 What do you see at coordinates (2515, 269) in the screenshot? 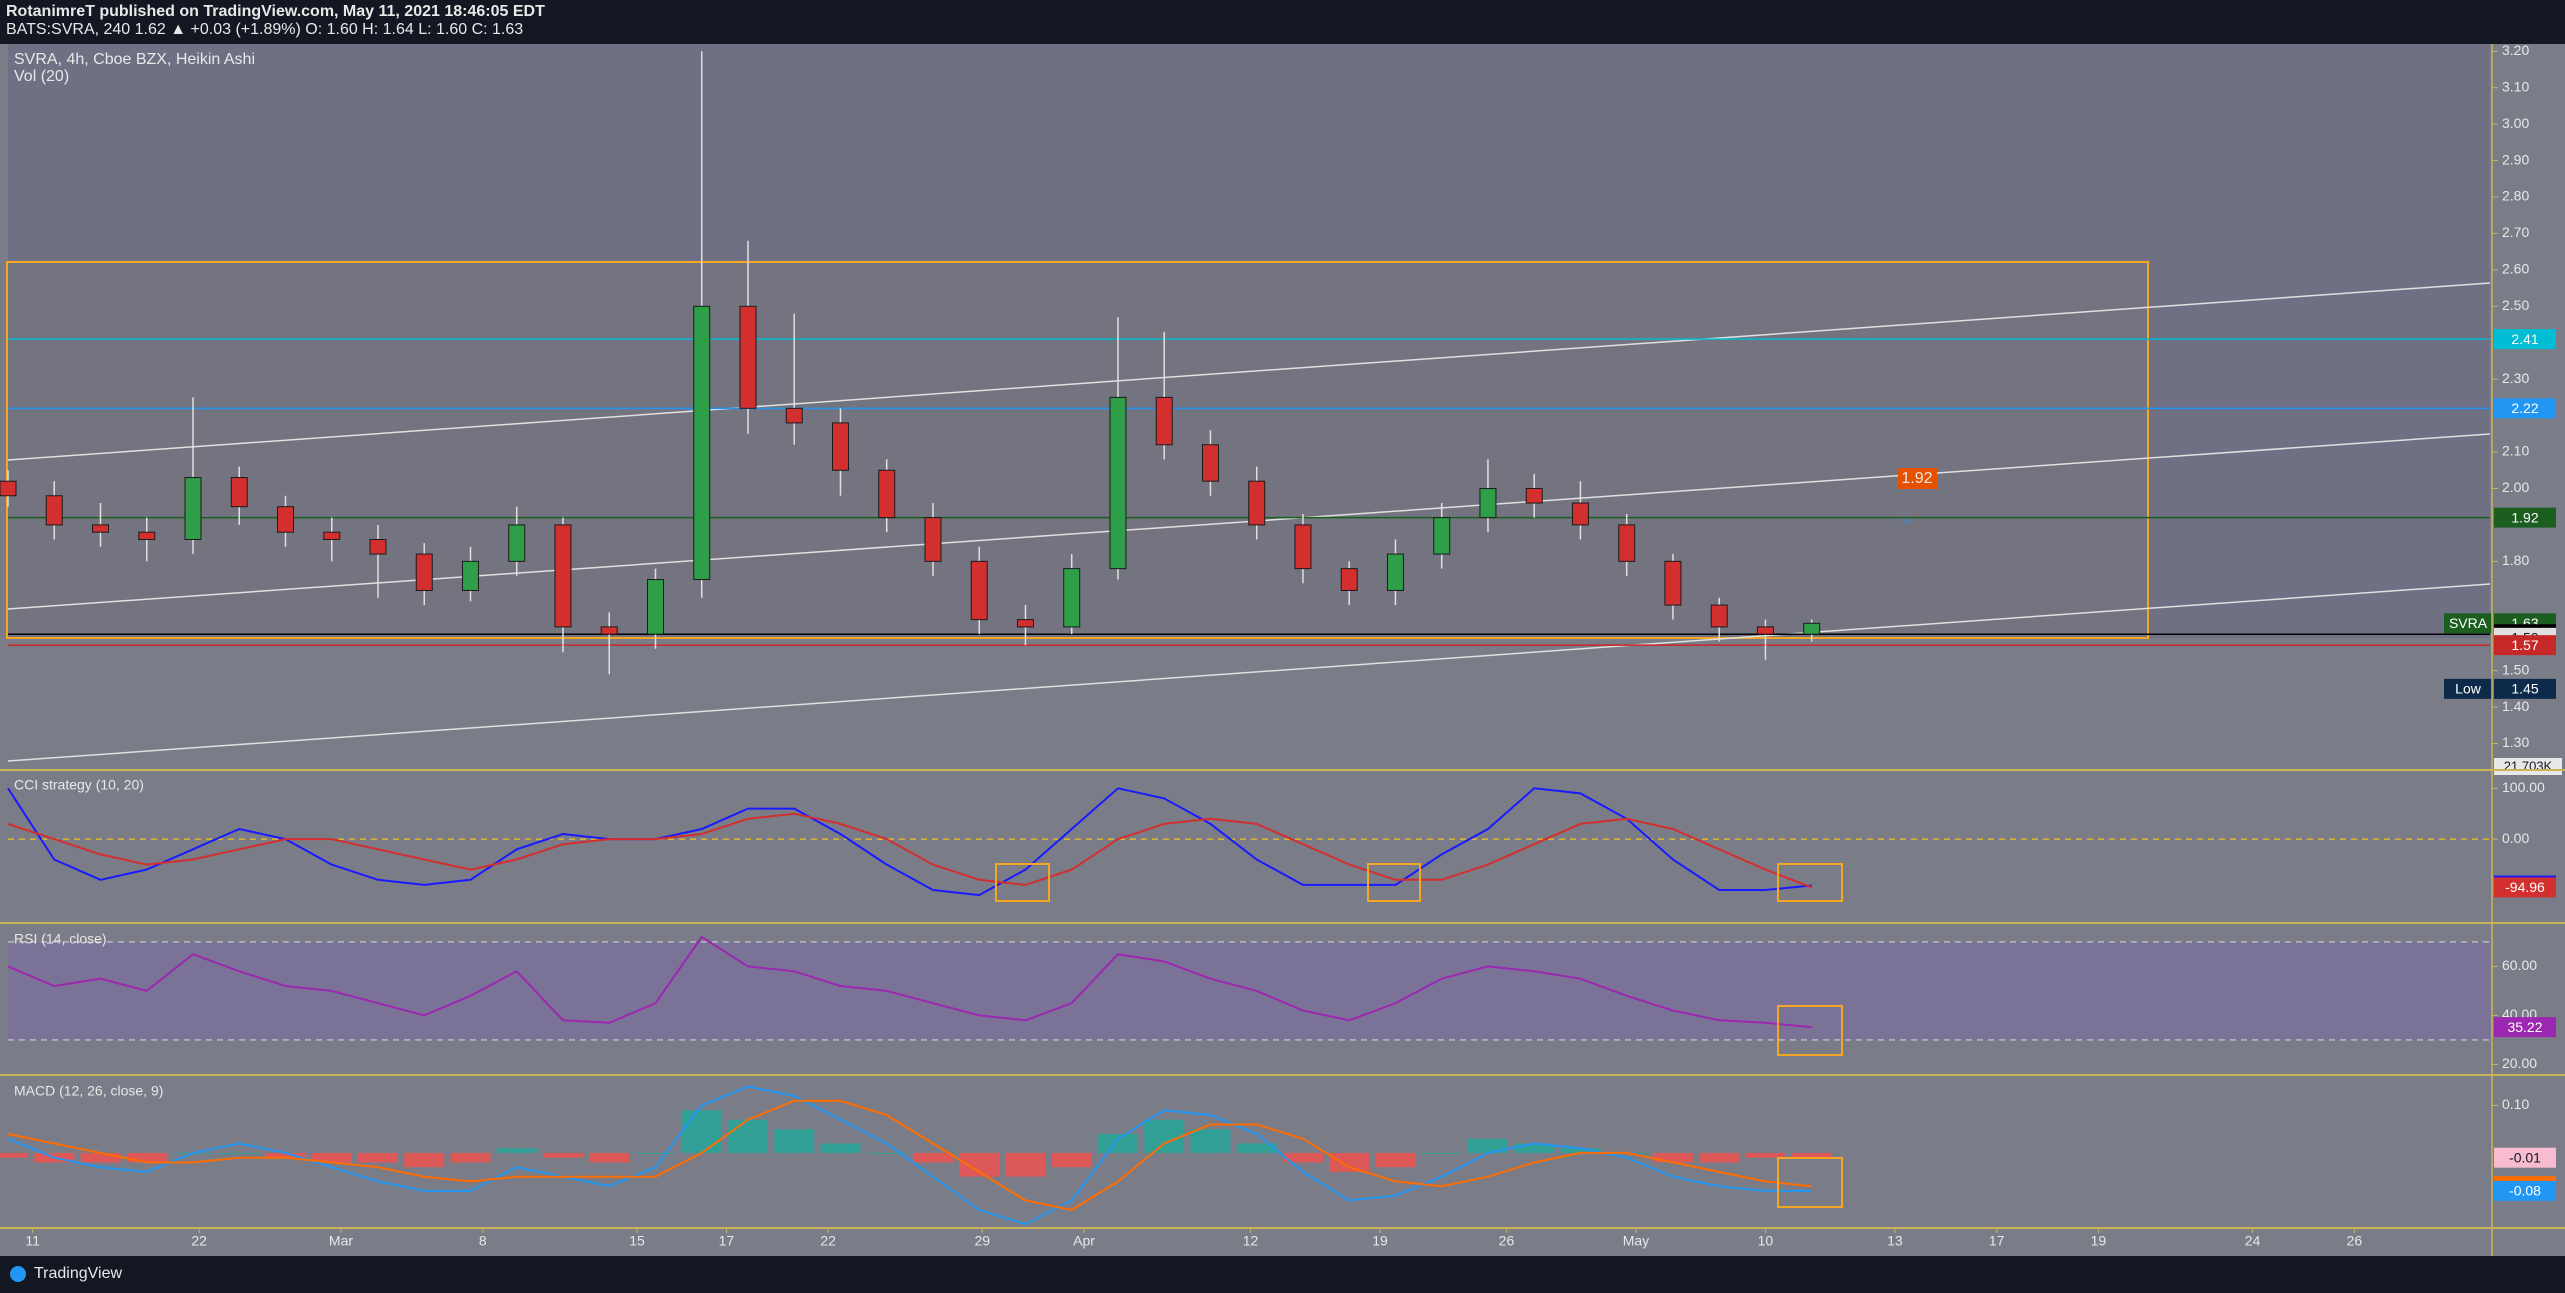
I see `y-tick-label: 2.60` at bounding box center [2515, 269].